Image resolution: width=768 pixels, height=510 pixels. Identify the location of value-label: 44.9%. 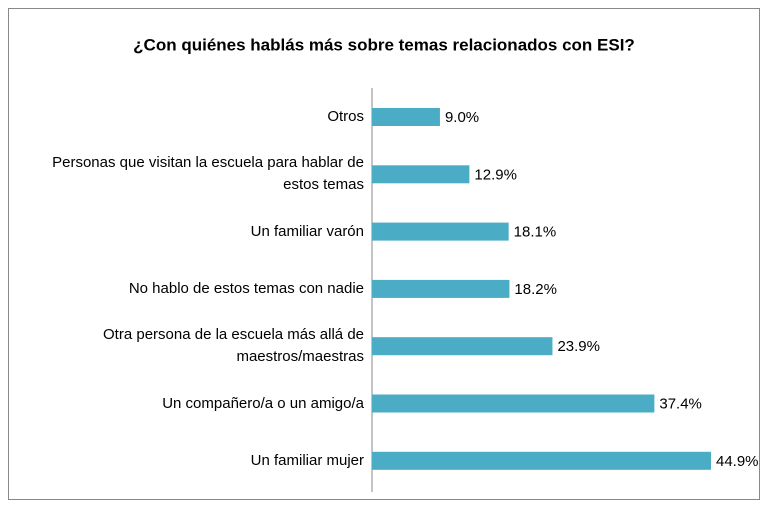
(737, 461).